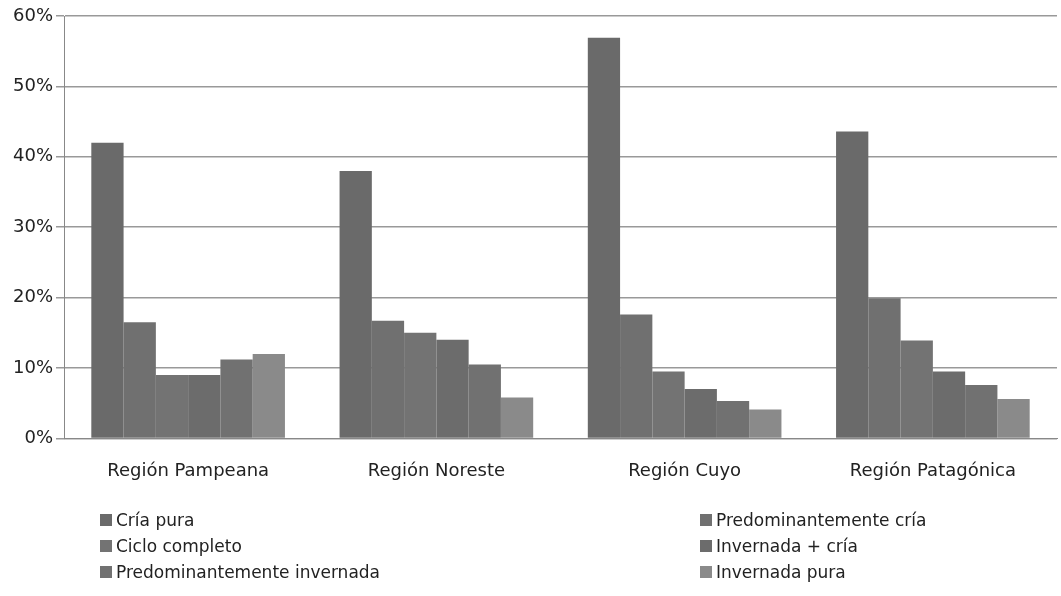  What do you see at coordinates (436, 469) in the screenshot?
I see `x-tick-label: Región Noreste` at bounding box center [436, 469].